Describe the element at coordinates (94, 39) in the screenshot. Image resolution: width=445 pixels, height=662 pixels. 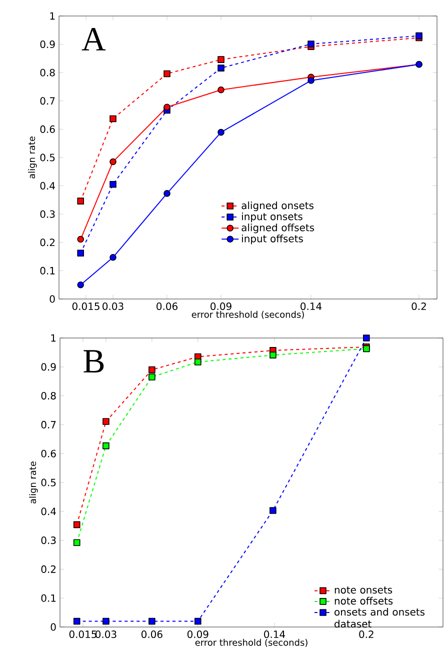
I see `annotation: A` at that location.